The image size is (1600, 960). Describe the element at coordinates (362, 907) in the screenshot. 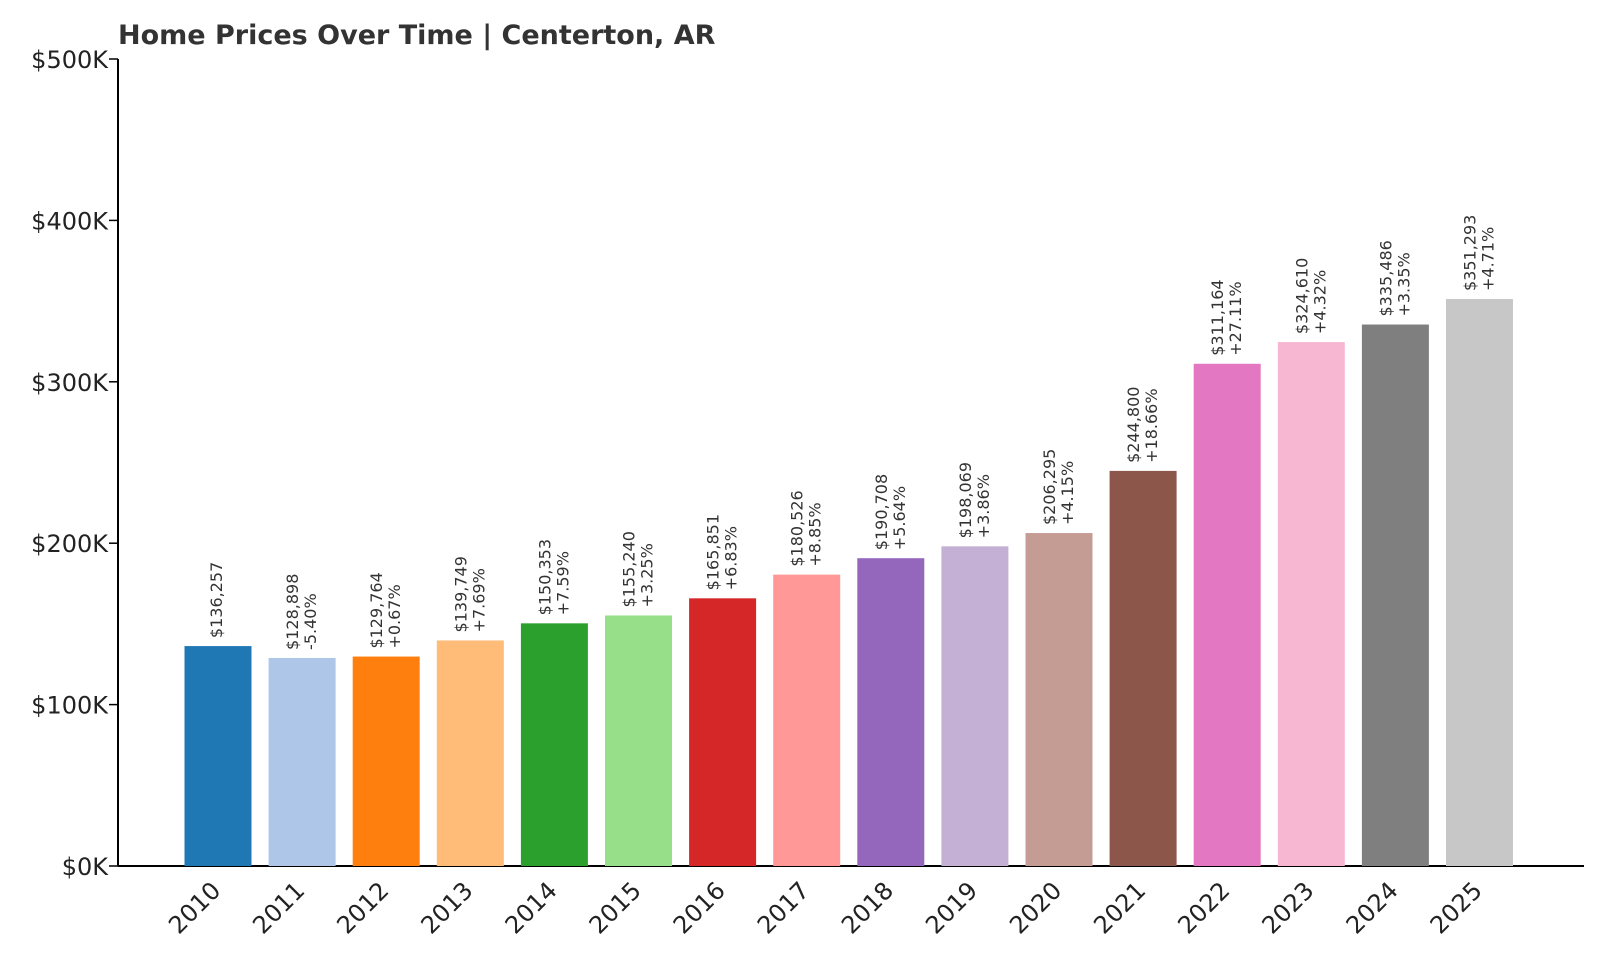

I see `x-tick-label: 2012` at that location.